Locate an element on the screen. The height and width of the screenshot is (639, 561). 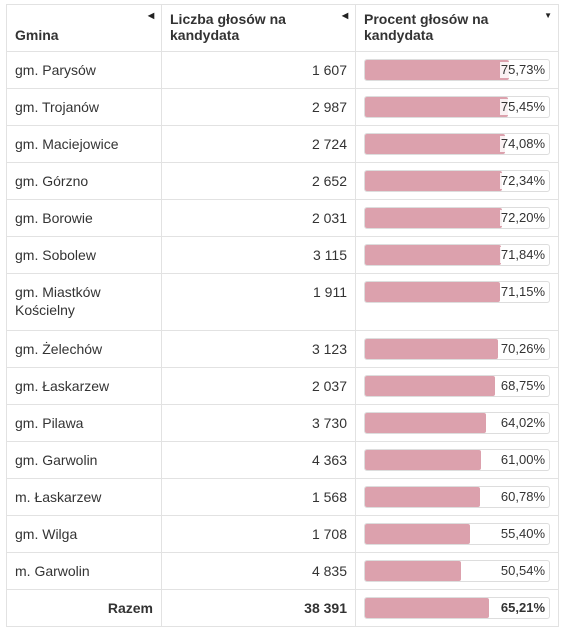
gmina-name: gm. Trojanów is located at coordinates (57, 107).